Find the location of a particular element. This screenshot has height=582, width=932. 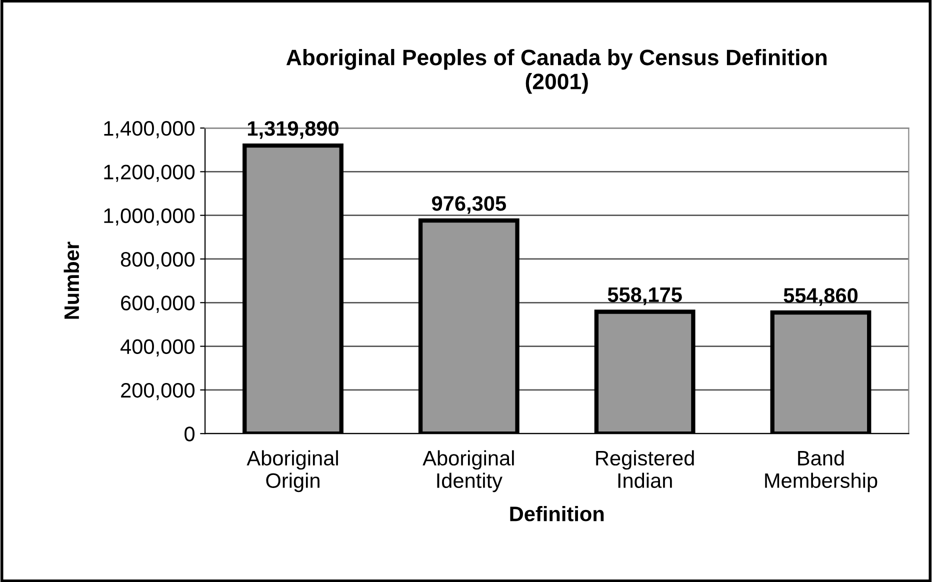

y-tick-label: 1,000,000 is located at coordinates (149, 217).